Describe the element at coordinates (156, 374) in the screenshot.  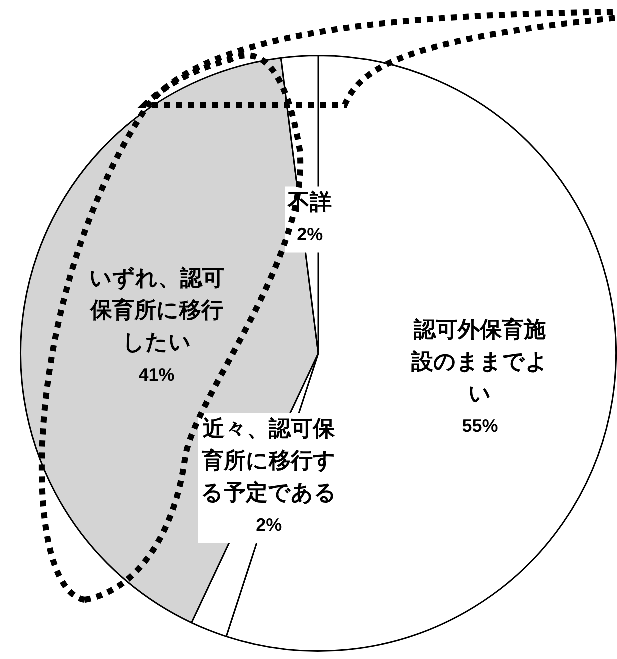
I see `data-label: 41%` at that location.